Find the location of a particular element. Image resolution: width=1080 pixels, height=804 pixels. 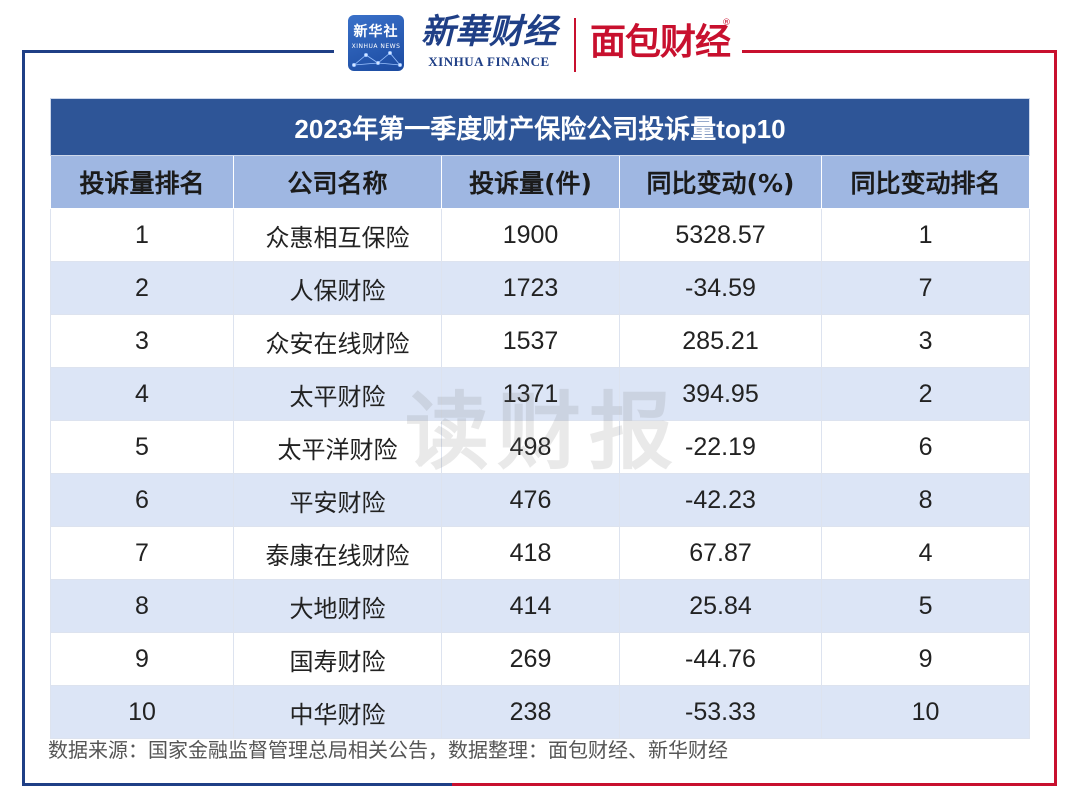

table-row: 6 平安财险 476 -42.23 8 is located at coordinates (540, 500).